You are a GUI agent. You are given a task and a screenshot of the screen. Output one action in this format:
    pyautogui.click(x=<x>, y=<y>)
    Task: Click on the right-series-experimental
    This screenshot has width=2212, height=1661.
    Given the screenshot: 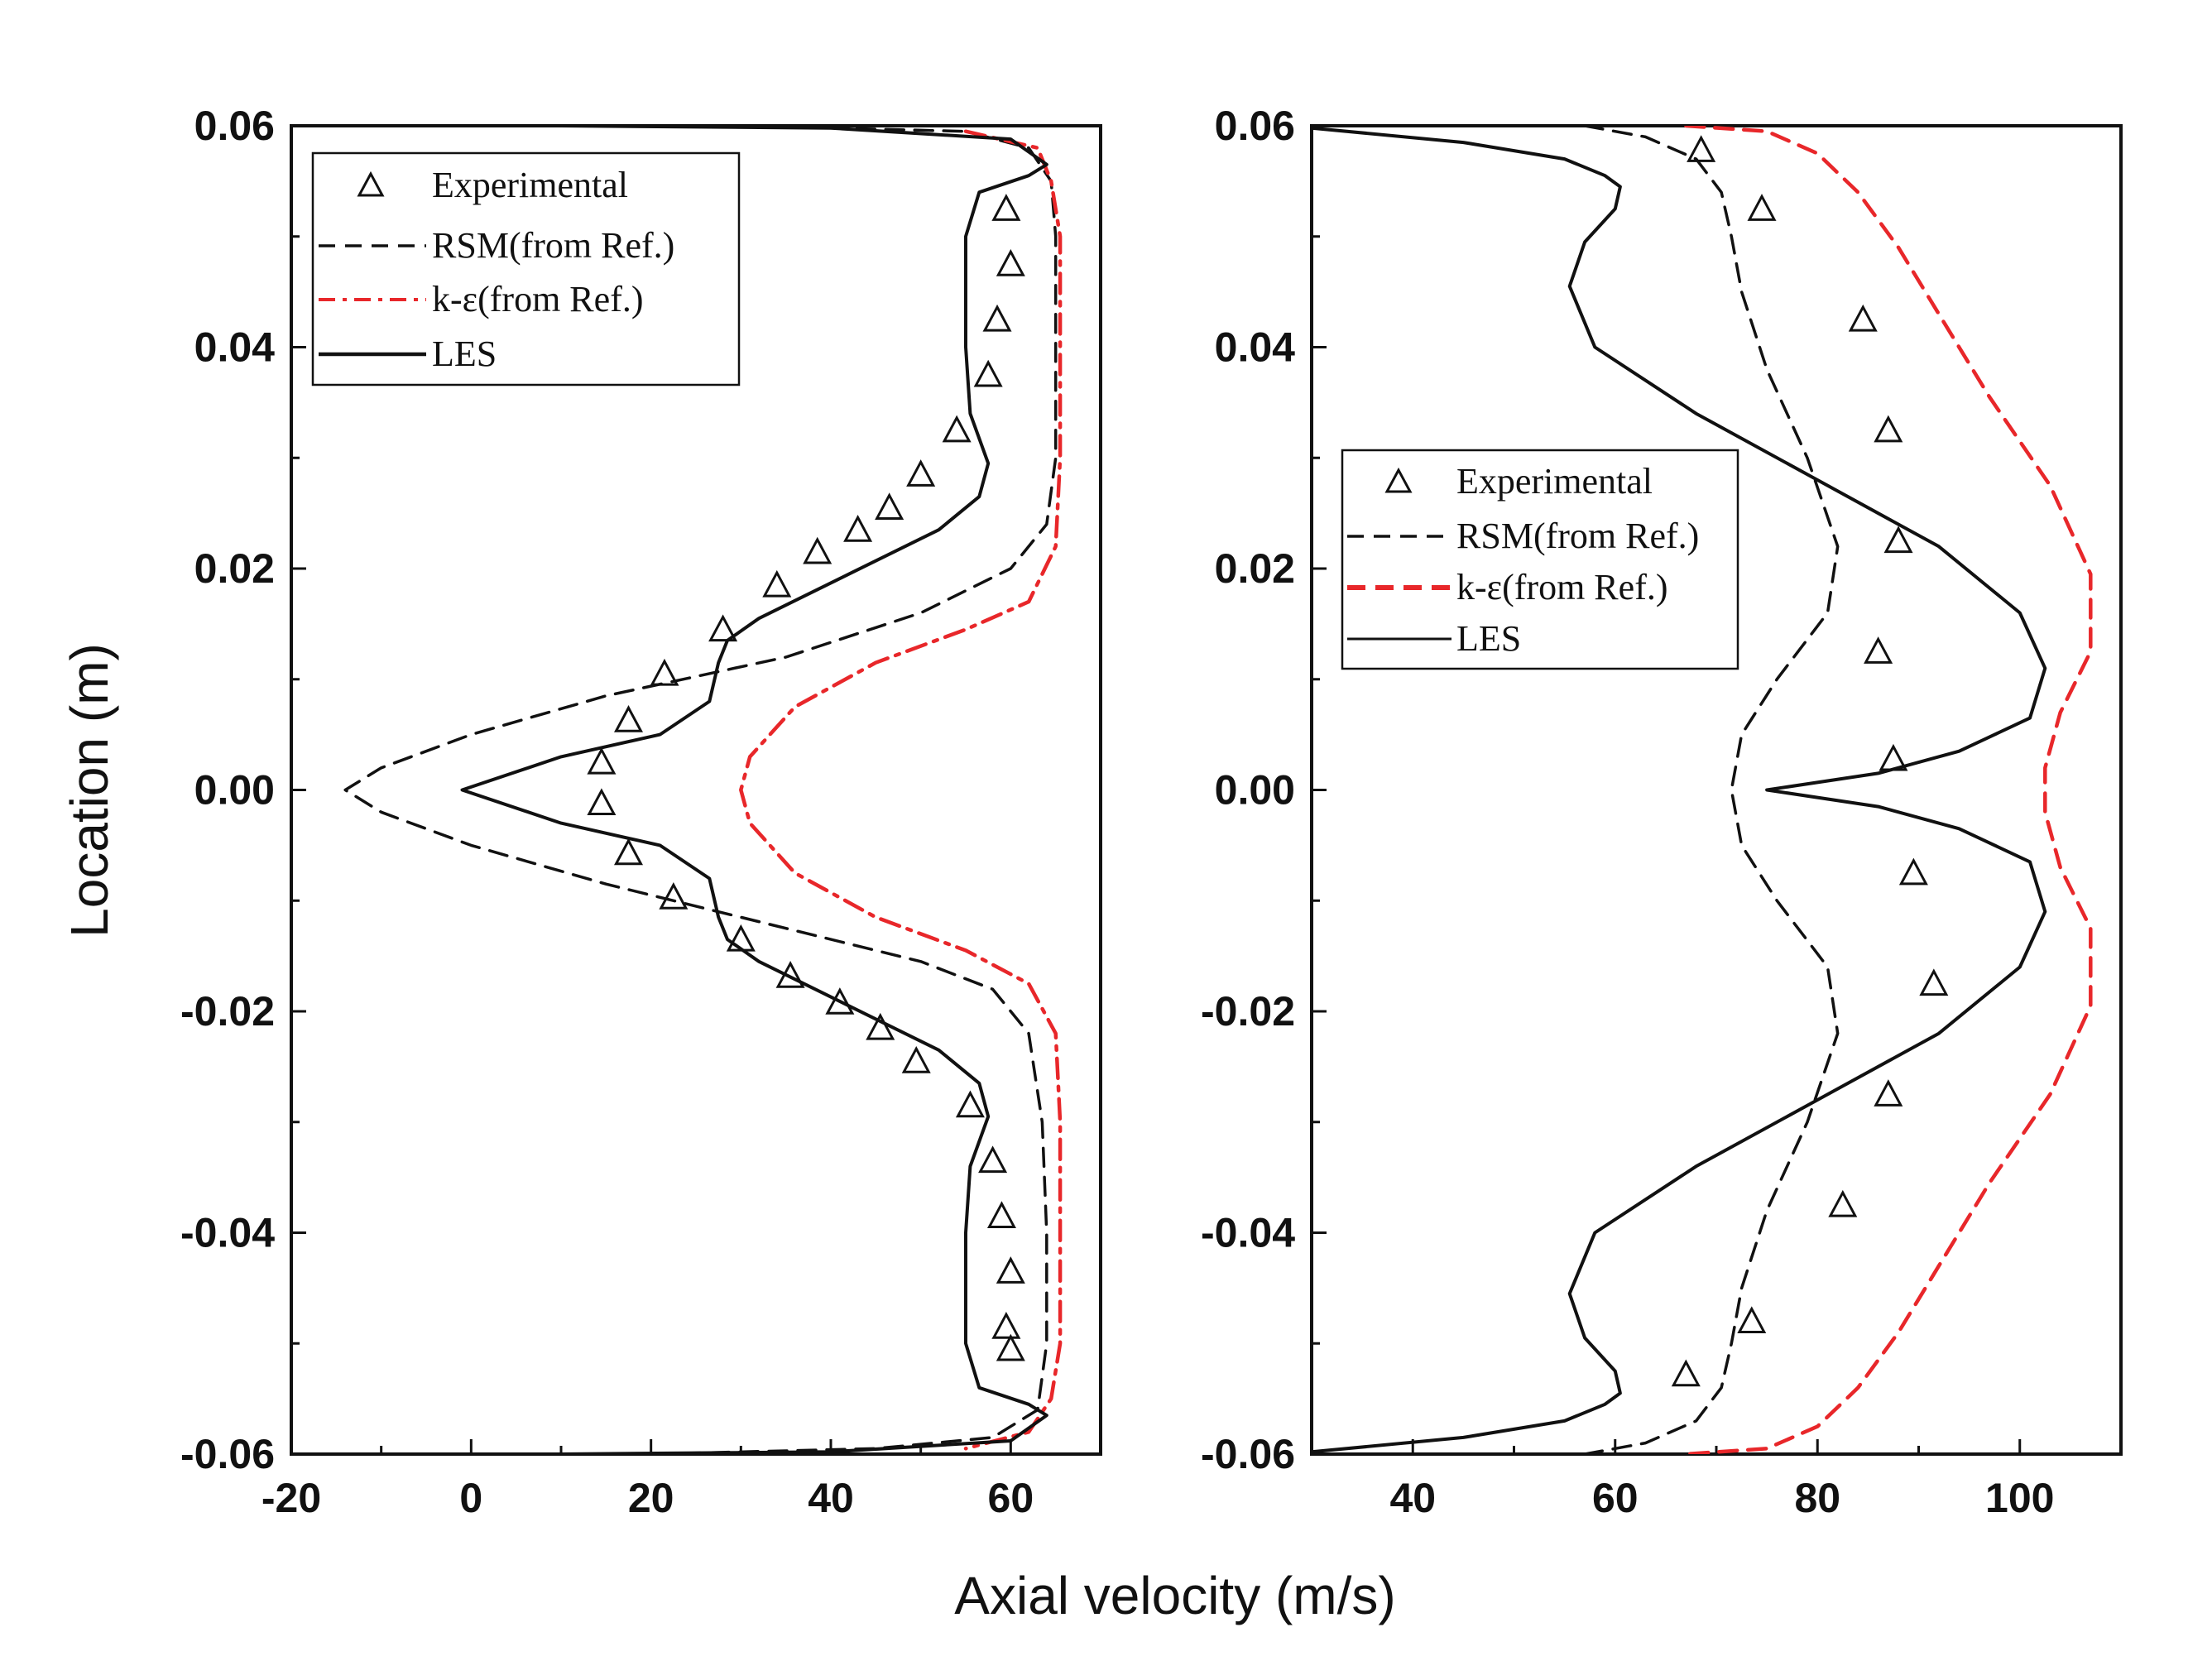 What is the action you would take?
    pyautogui.click(x=1810, y=761)
    